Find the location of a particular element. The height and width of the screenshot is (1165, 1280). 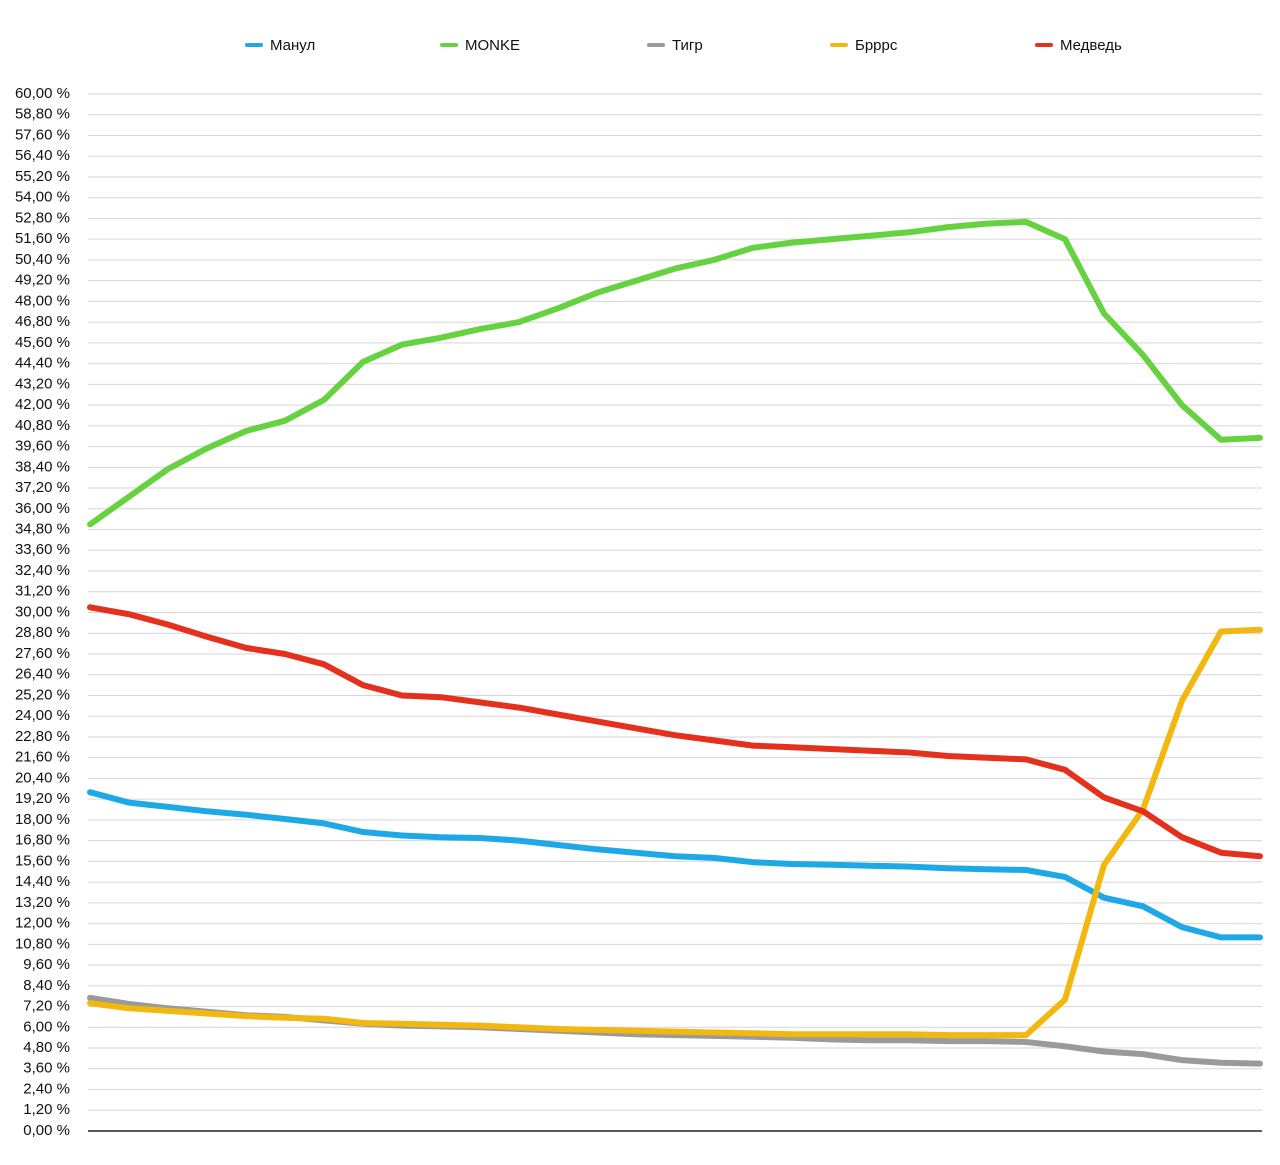

y-tick-label: 24,00 % is located at coordinates (42, 715).